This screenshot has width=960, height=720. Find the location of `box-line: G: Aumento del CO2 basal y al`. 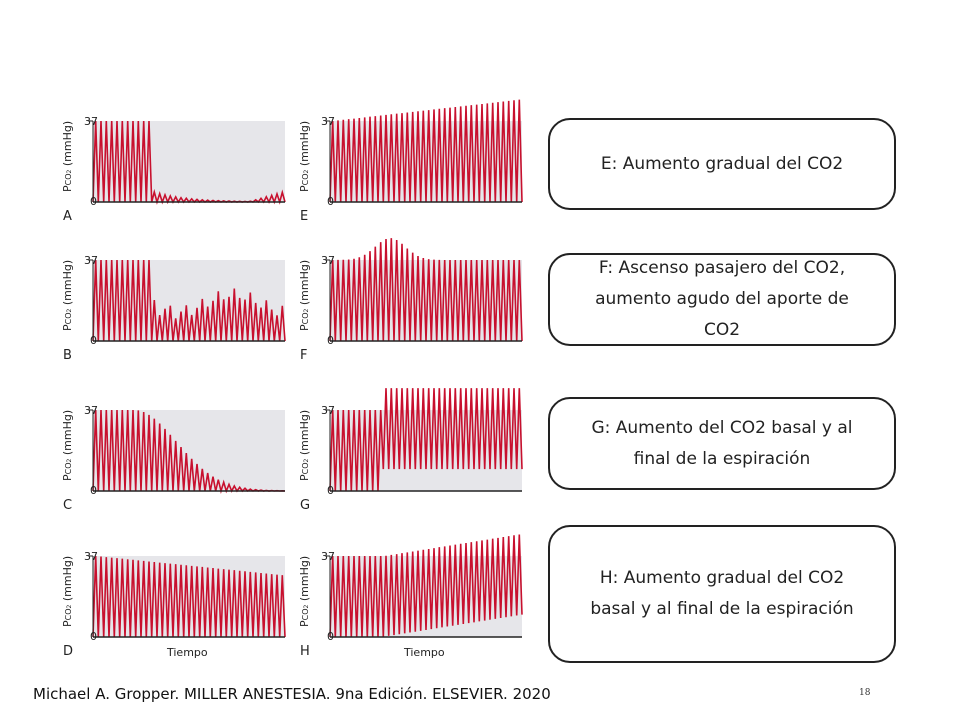

box-line: G: Aumento del CO2 basal y al is located at coordinates (722, 427).